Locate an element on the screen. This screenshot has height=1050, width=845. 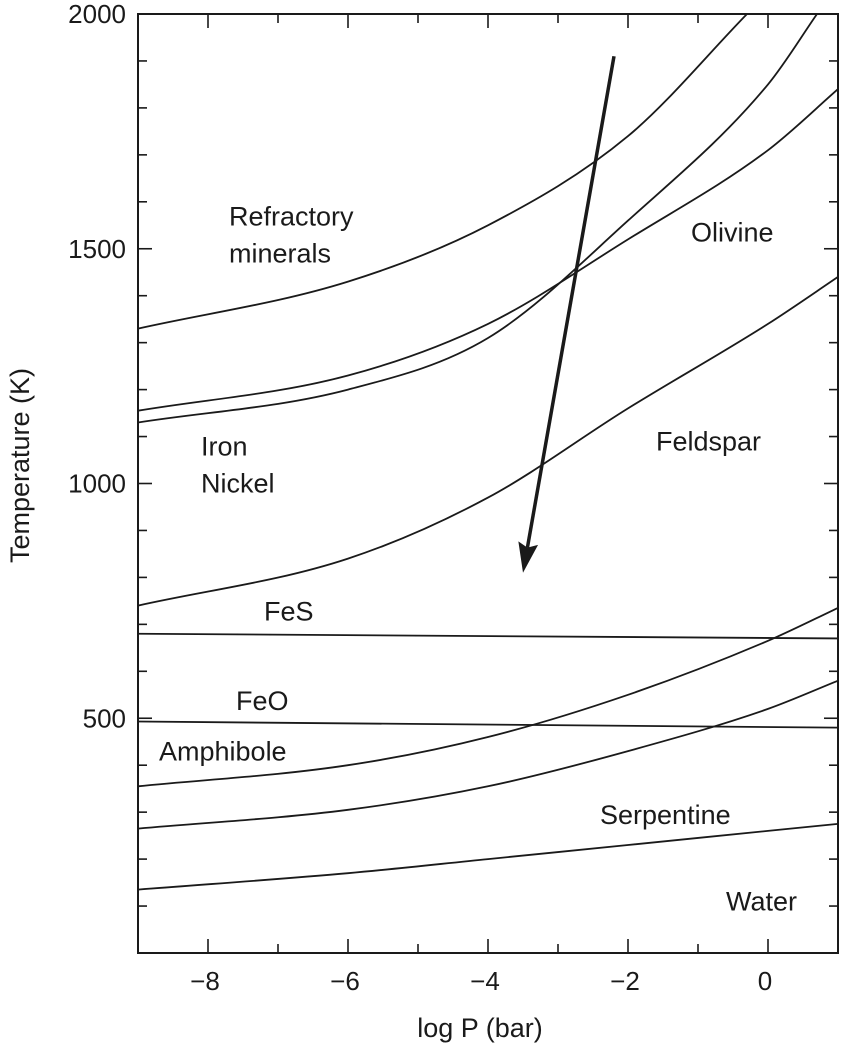
cooling-arrow-head is located at coordinates (528, 557).